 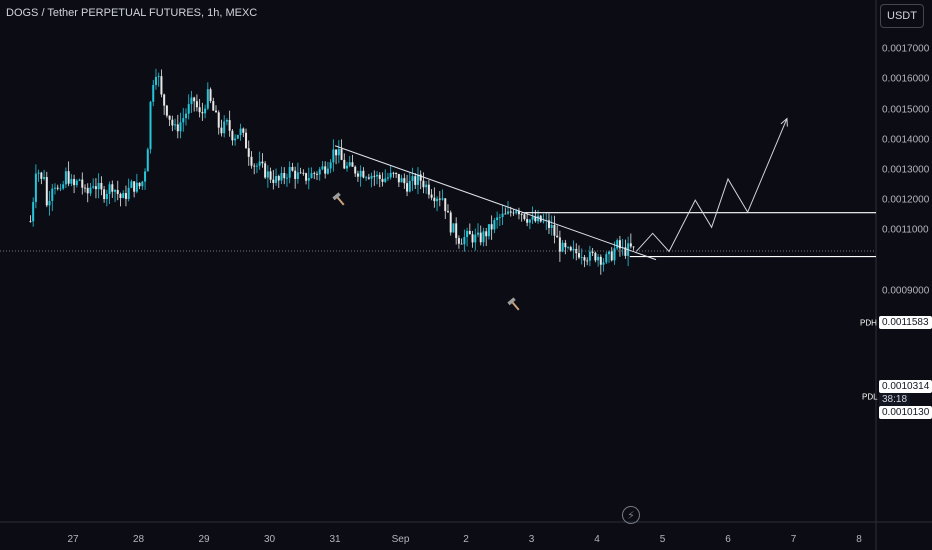 What do you see at coordinates (905, 386) in the screenshot?
I see `current-price-tag: 0.0010314` at bounding box center [905, 386].